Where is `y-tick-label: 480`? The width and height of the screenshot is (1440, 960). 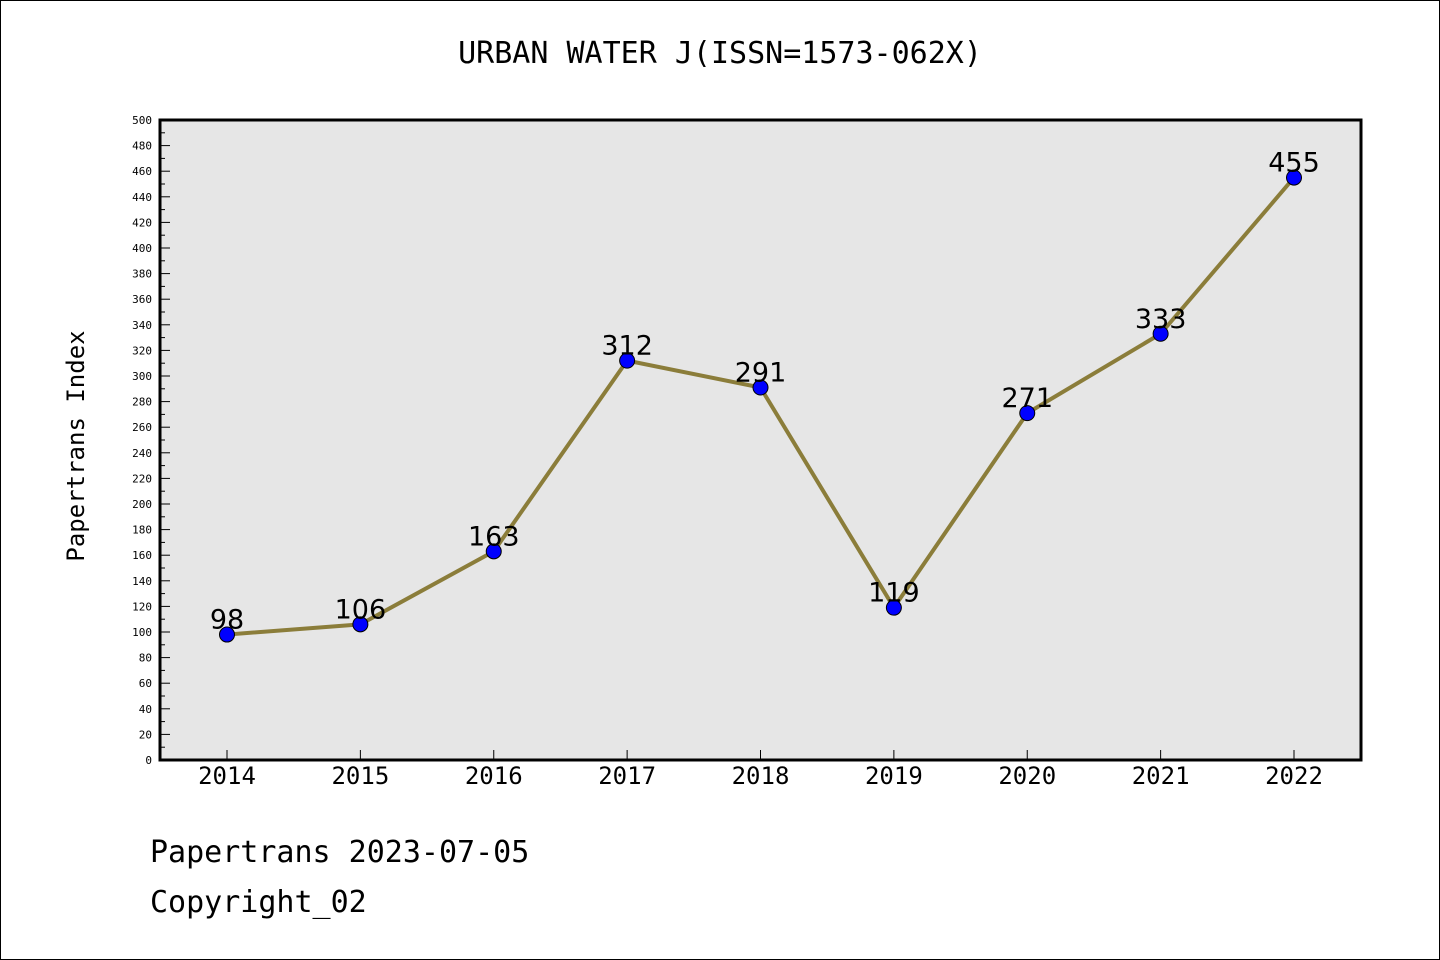 y-tick-label: 480 is located at coordinates (142, 146).